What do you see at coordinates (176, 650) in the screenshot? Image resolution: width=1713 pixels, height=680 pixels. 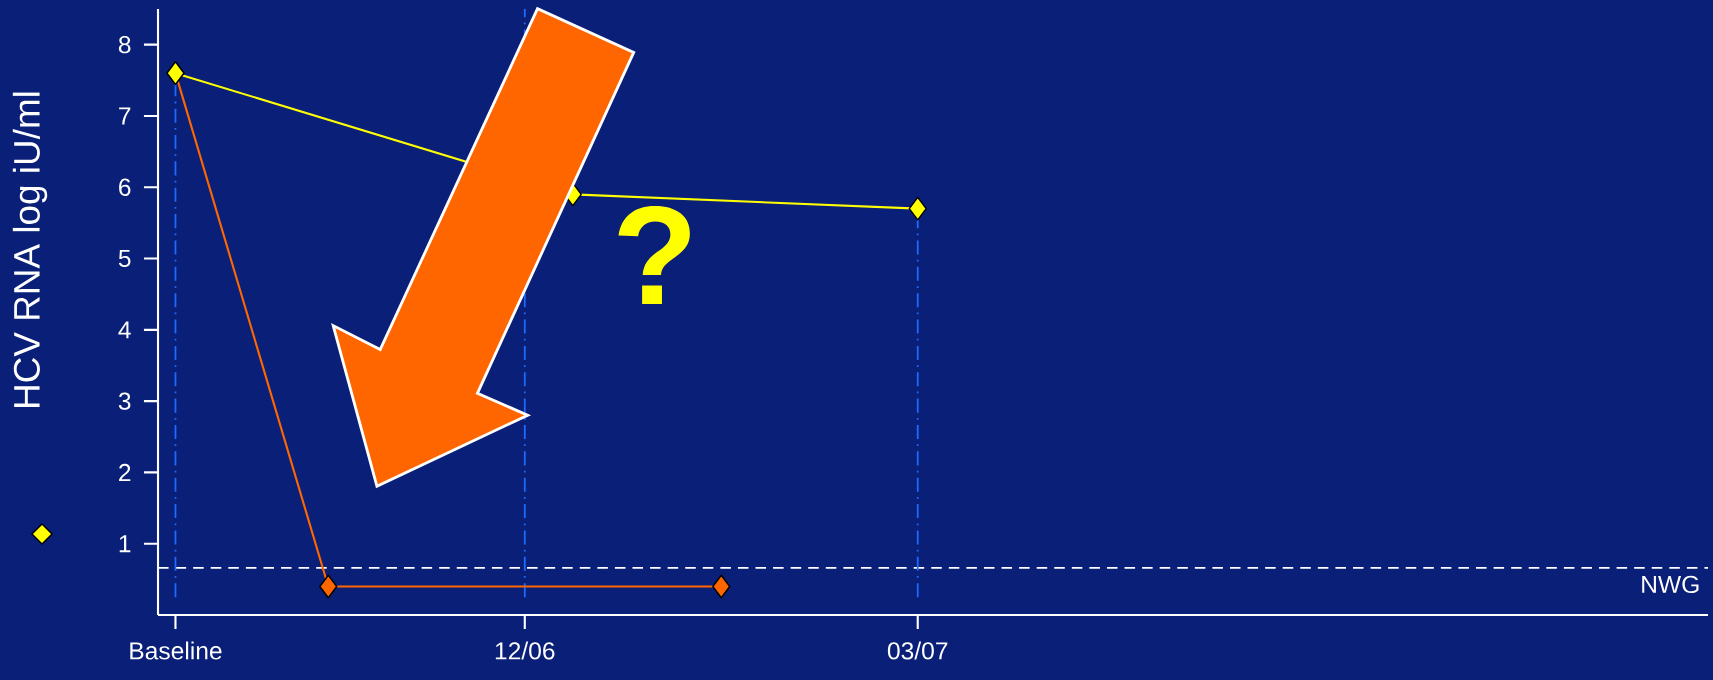 I see `x-tick-label: Baseline` at bounding box center [176, 650].